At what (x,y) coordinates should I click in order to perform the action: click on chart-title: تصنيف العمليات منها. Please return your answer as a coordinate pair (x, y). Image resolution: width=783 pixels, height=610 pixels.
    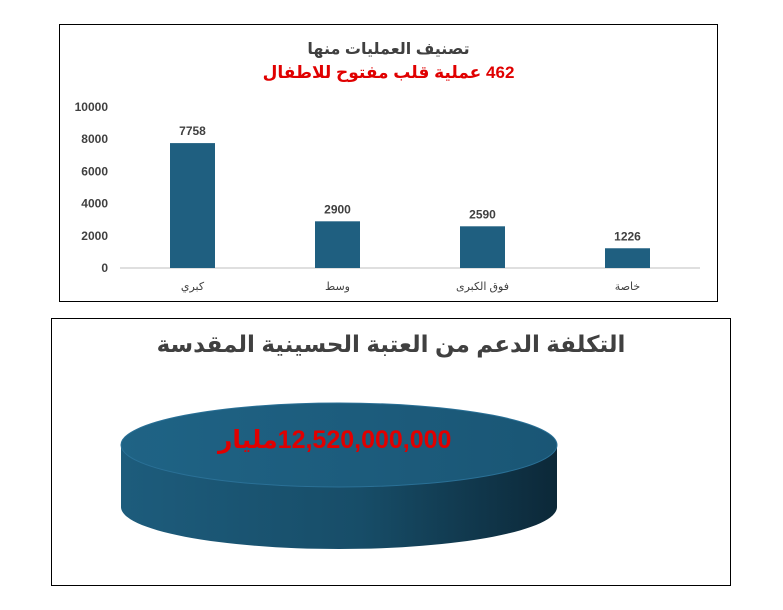
    Looking at the image, I should click on (388, 49).